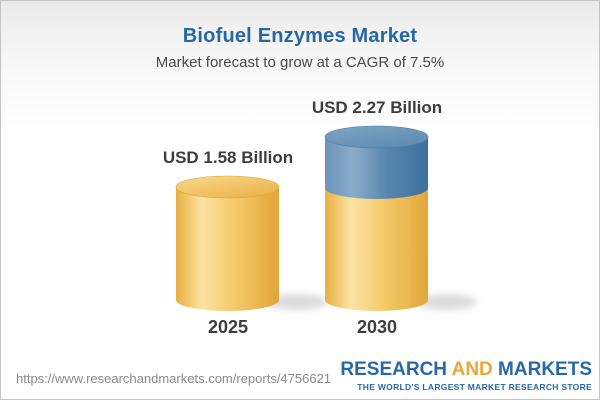  Describe the element at coordinates (377, 107) in the screenshot. I see `value-label-2030: USD 2.27 Billion` at that location.